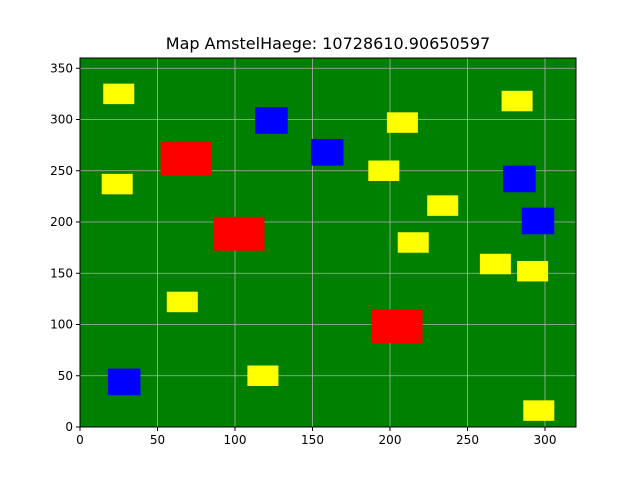  Describe the element at coordinates (157, 440) in the screenshot. I see `x-tick-label: 50` at that location.